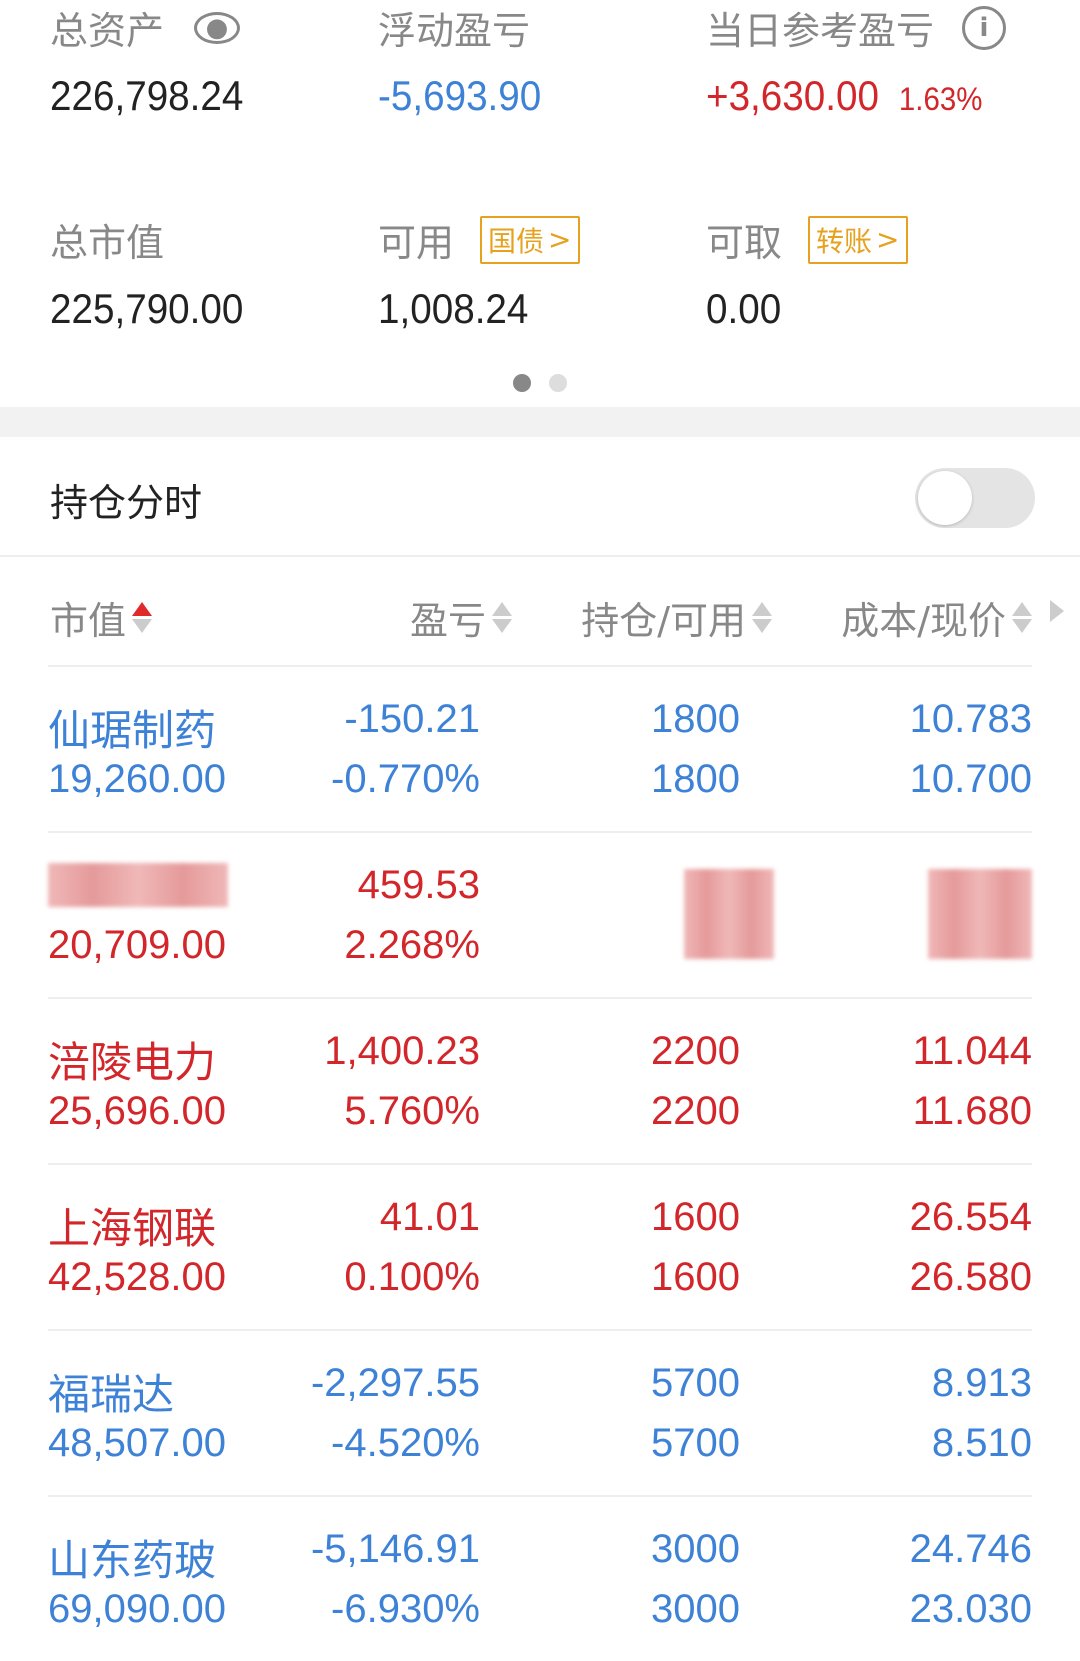 The height and width of the screenshot is (1661, 1080). I want to click on available-label-text: 可用, so click(416, 243).